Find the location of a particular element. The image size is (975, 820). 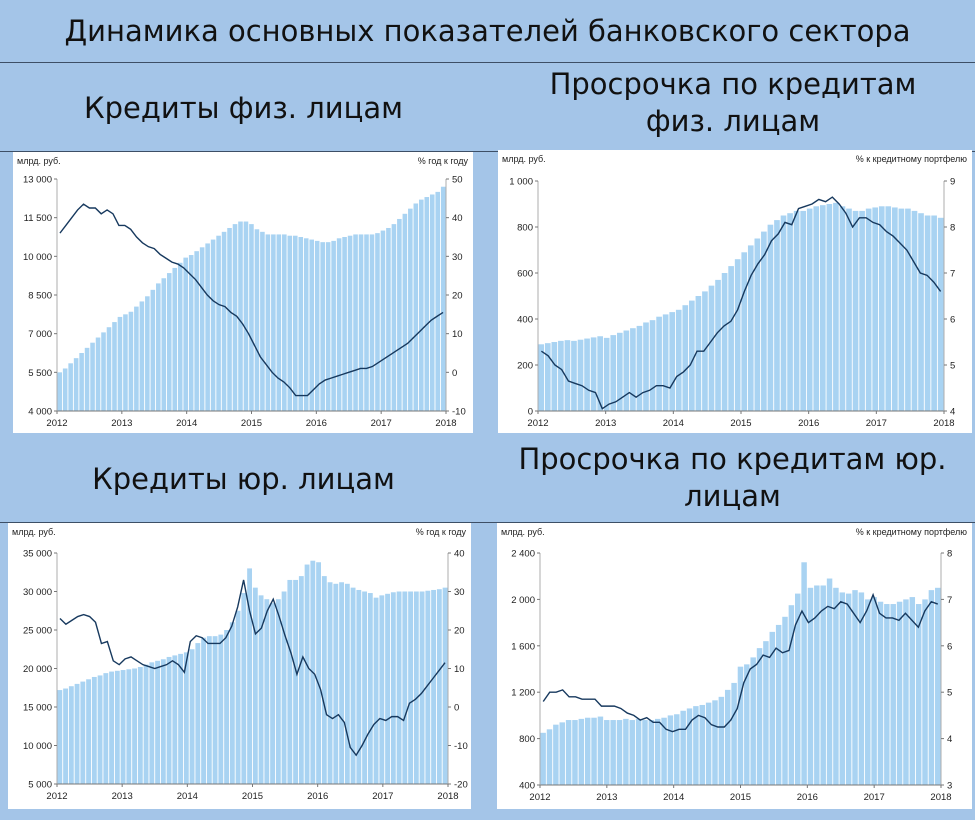

left-tick-label: 7 000 is located at coordinates (40, 334).